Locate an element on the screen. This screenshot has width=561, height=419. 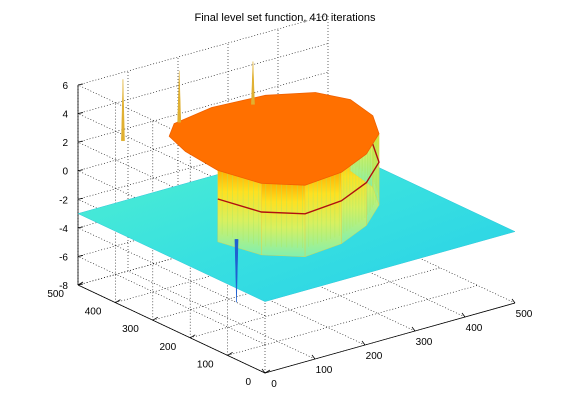
y-tick-label: 500 is located at coordinates (55, 294).